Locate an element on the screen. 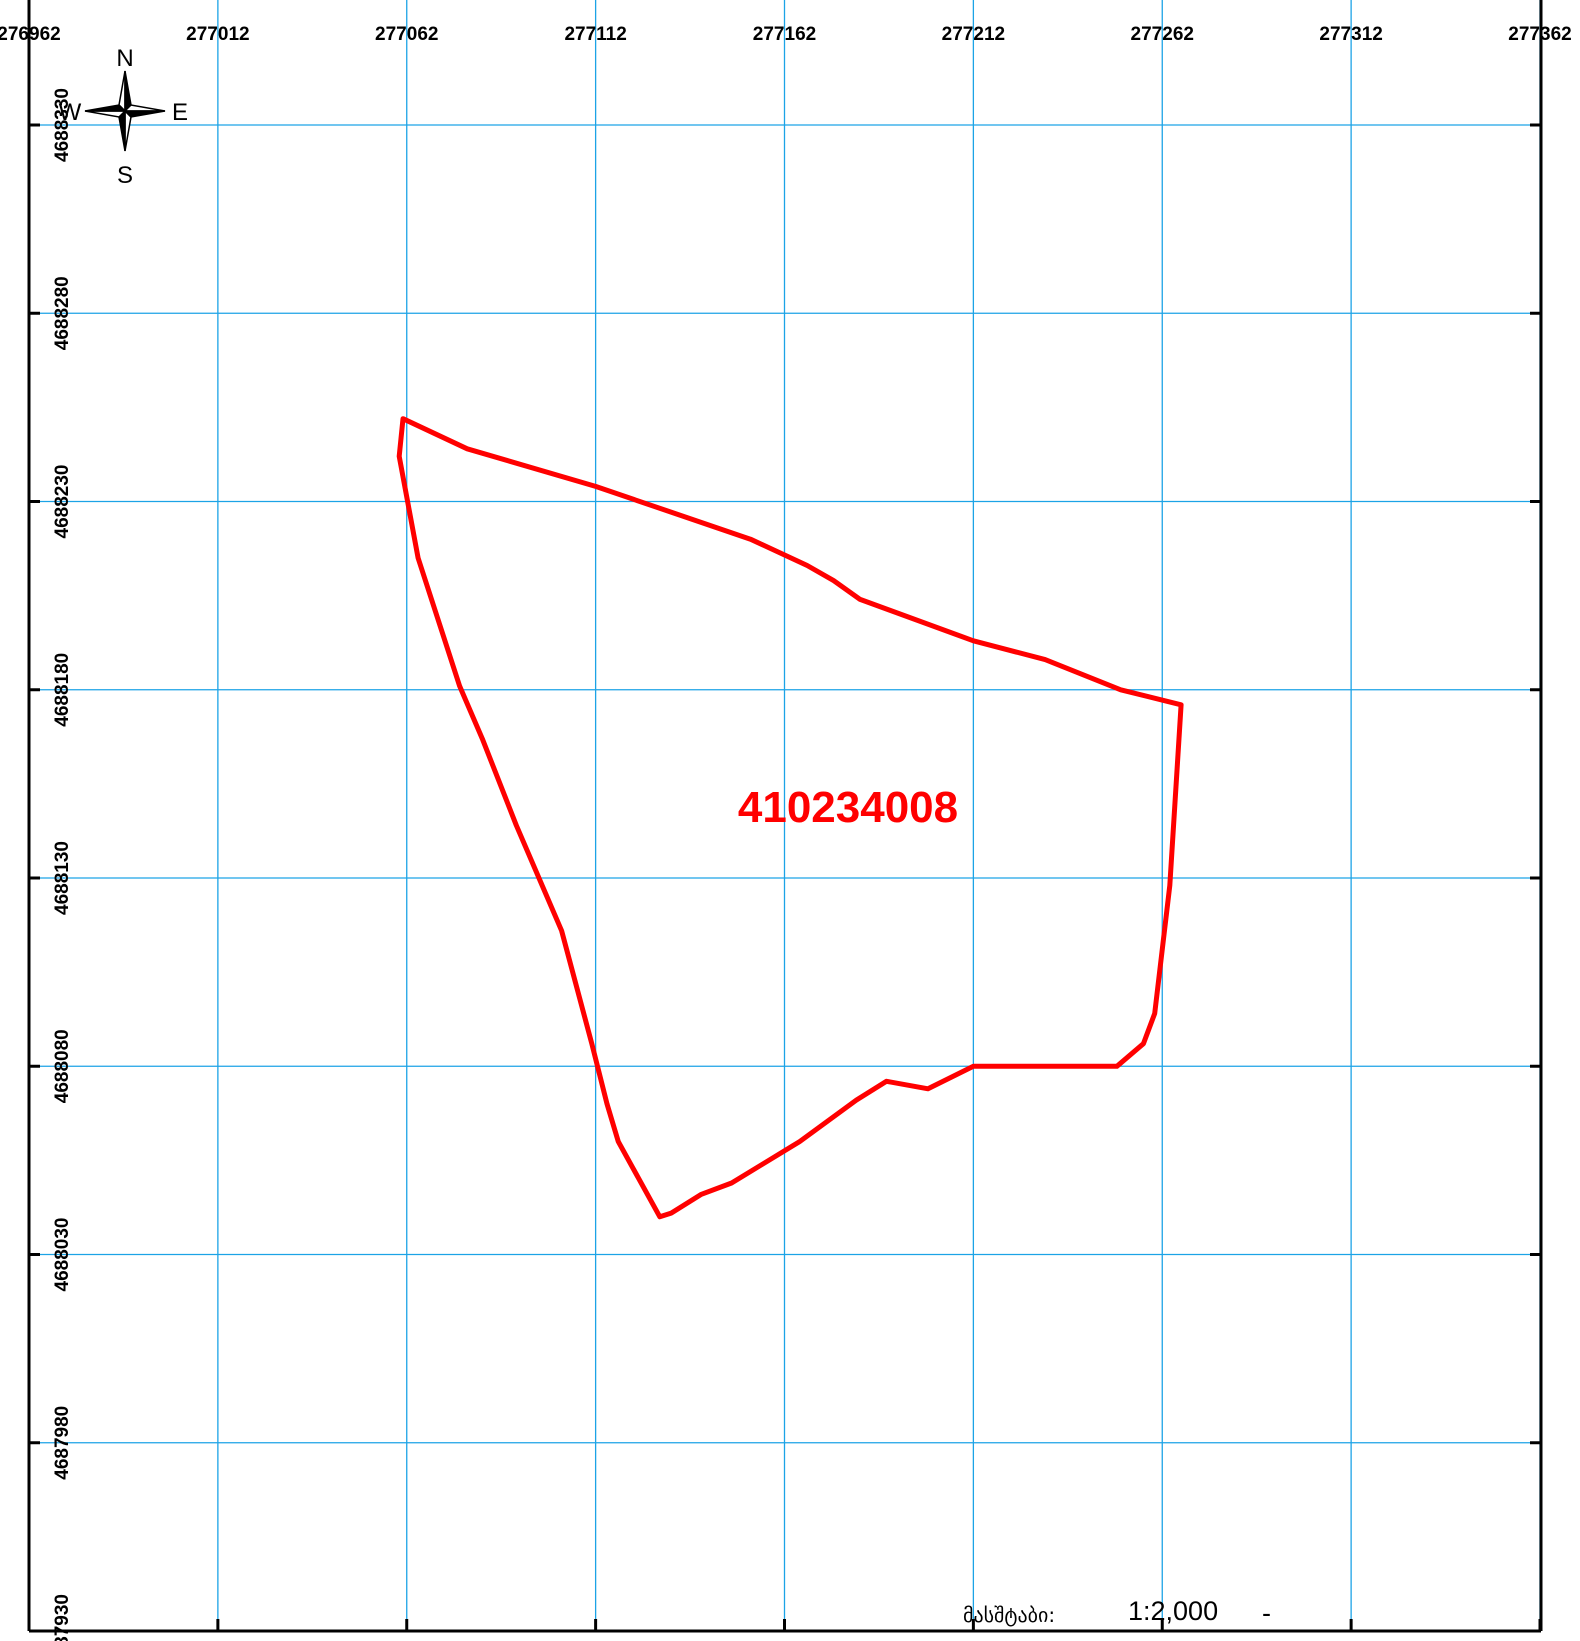  y-label-5: 4688080 is located at coordinates (62, 1066).